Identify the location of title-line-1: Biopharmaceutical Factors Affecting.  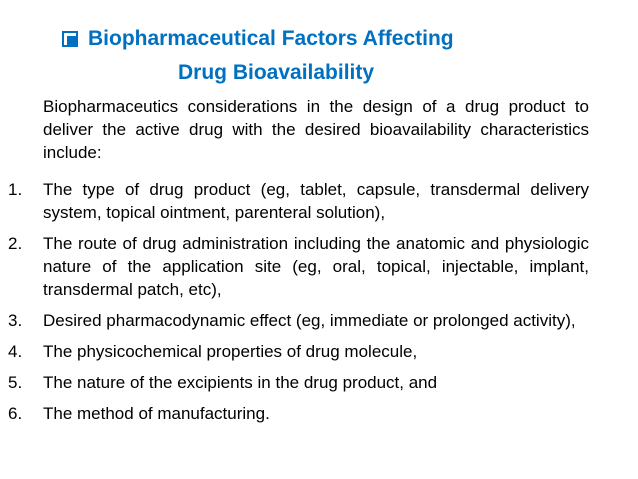
(322, 39).